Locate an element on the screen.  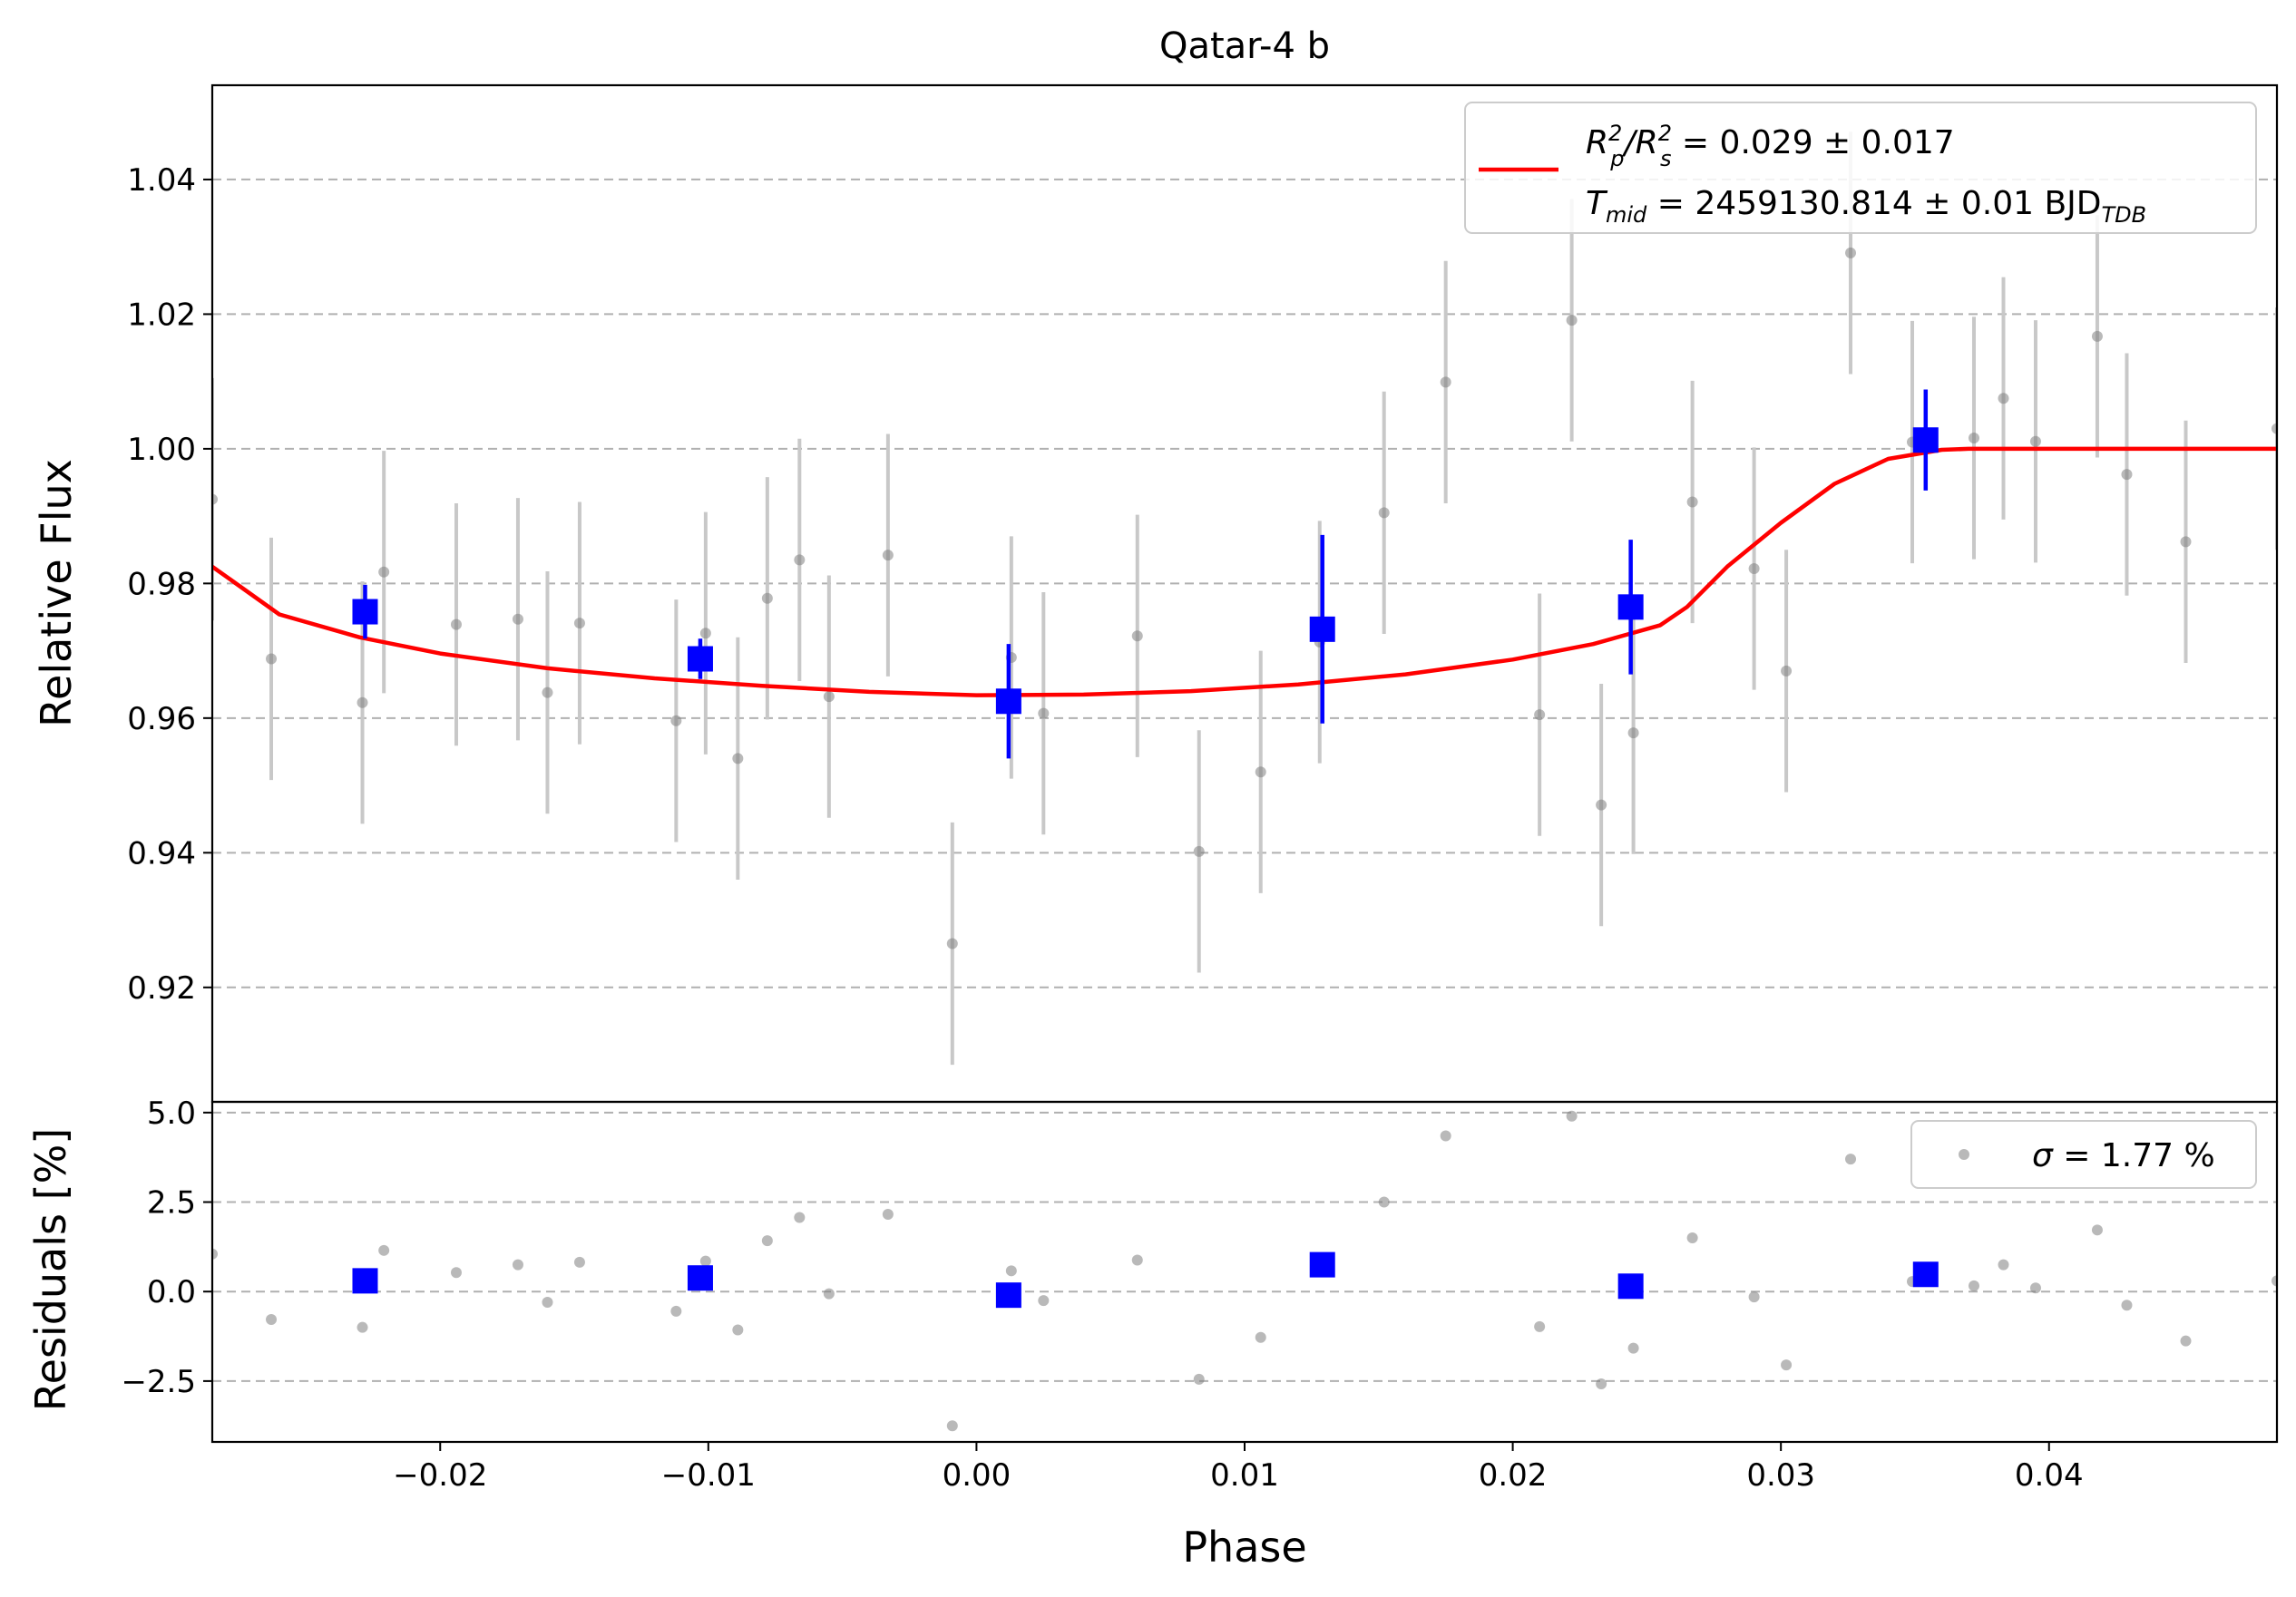
x-tick-label: 0.00 is located at coordinates (977, 1475).